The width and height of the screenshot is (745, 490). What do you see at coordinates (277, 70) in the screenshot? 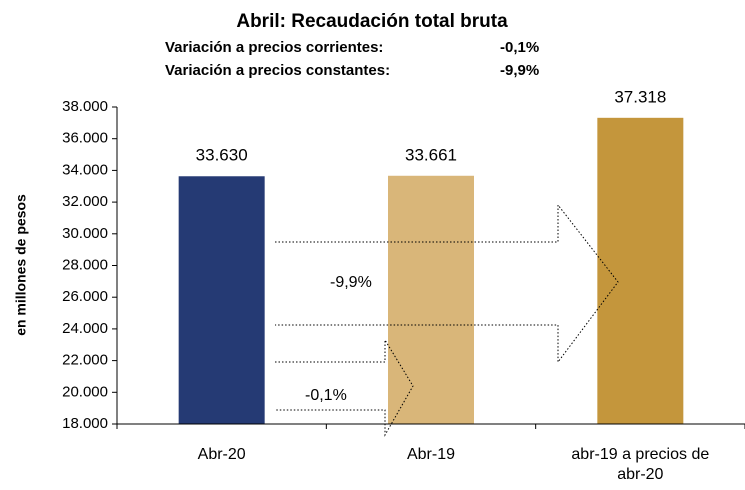
I see `subtitle-label: Variación a precios constantes:` at bounding box center [277, 70].